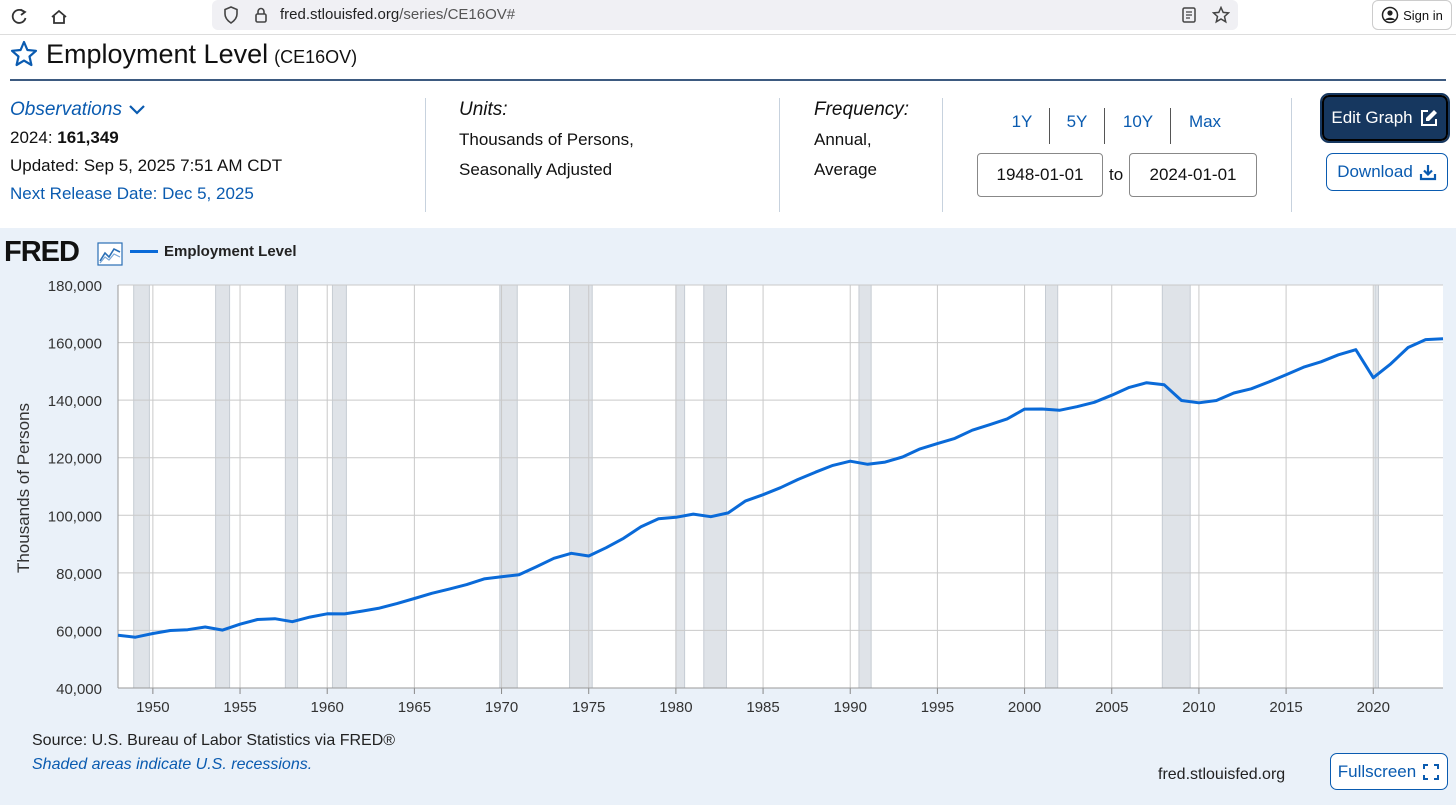 The width and height of the screenshot is (1456, 805). What do you see at coordinates (1138, 121) in the screenshot?
I see `range-10y-button: 10Y` at bounding box center [1138, 121].